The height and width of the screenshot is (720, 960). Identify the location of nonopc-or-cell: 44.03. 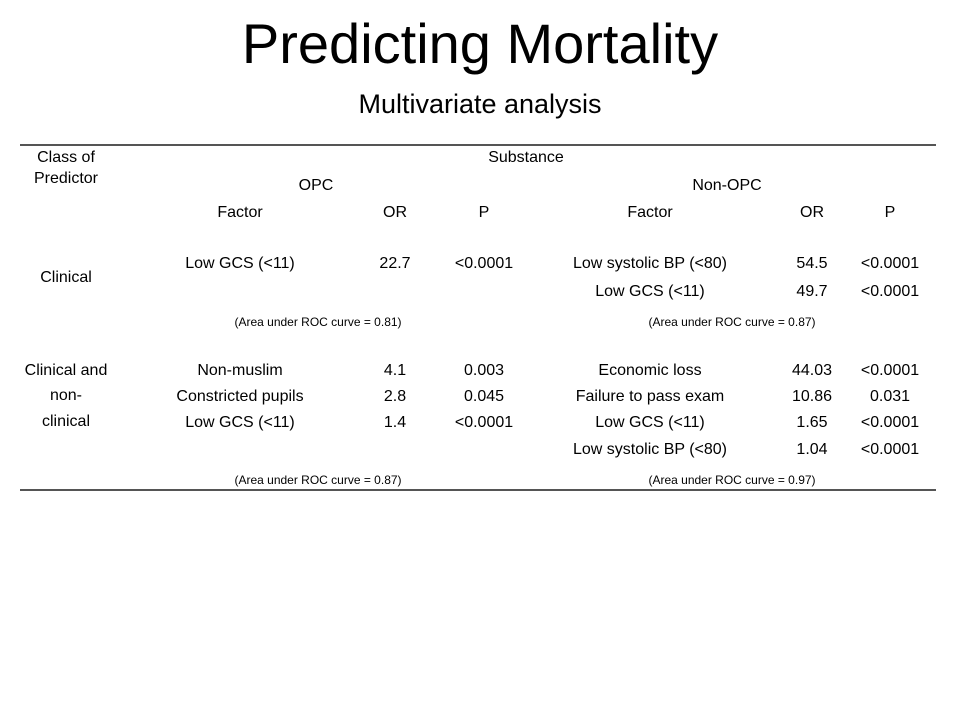
(812, 370).